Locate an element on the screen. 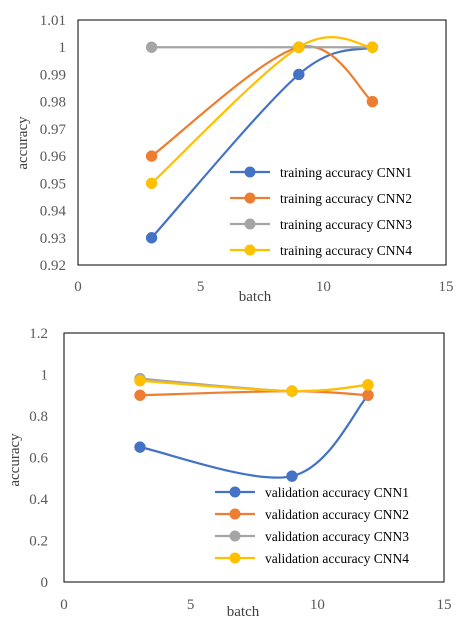 The width and height of the screenshot is (474, 630). y-tick-label: 0.2 is located at coordinates (38, 542).